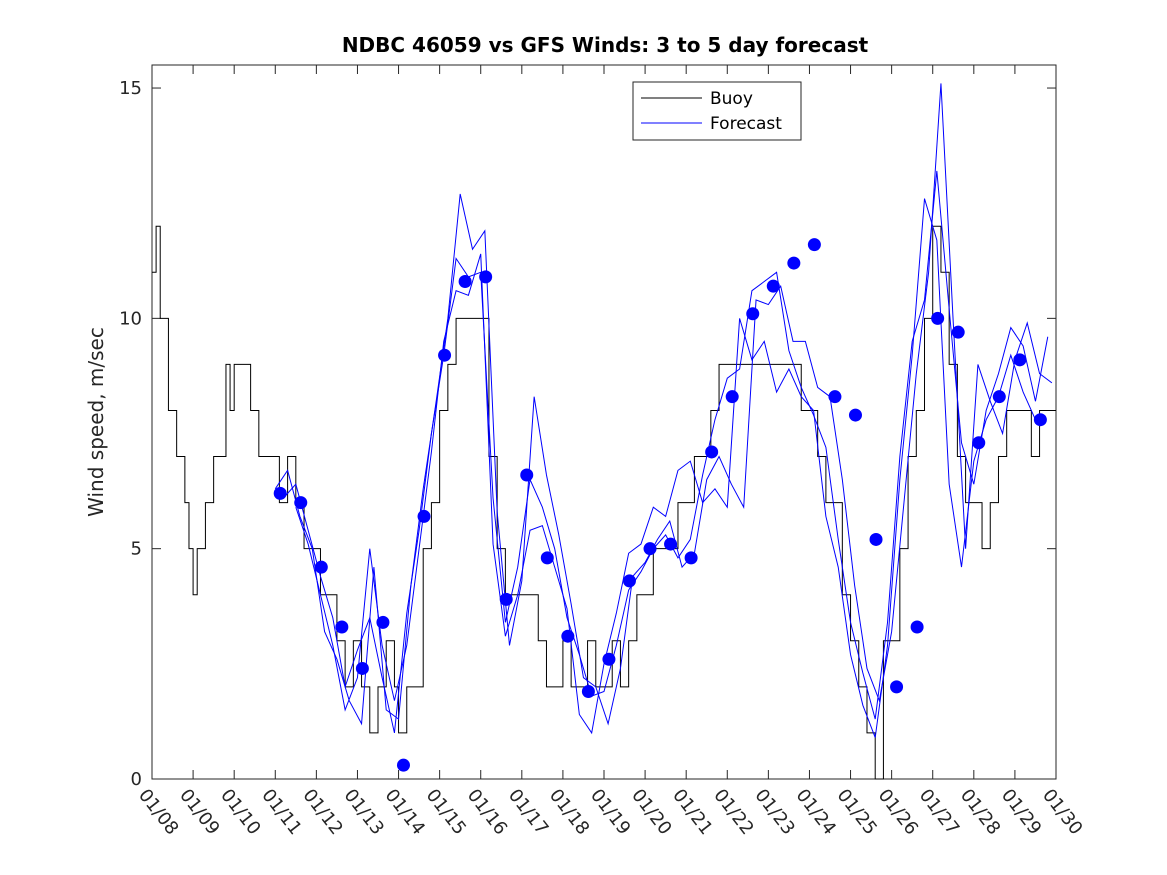  I want to click on y-tick-label: 15, so click(130, 88).